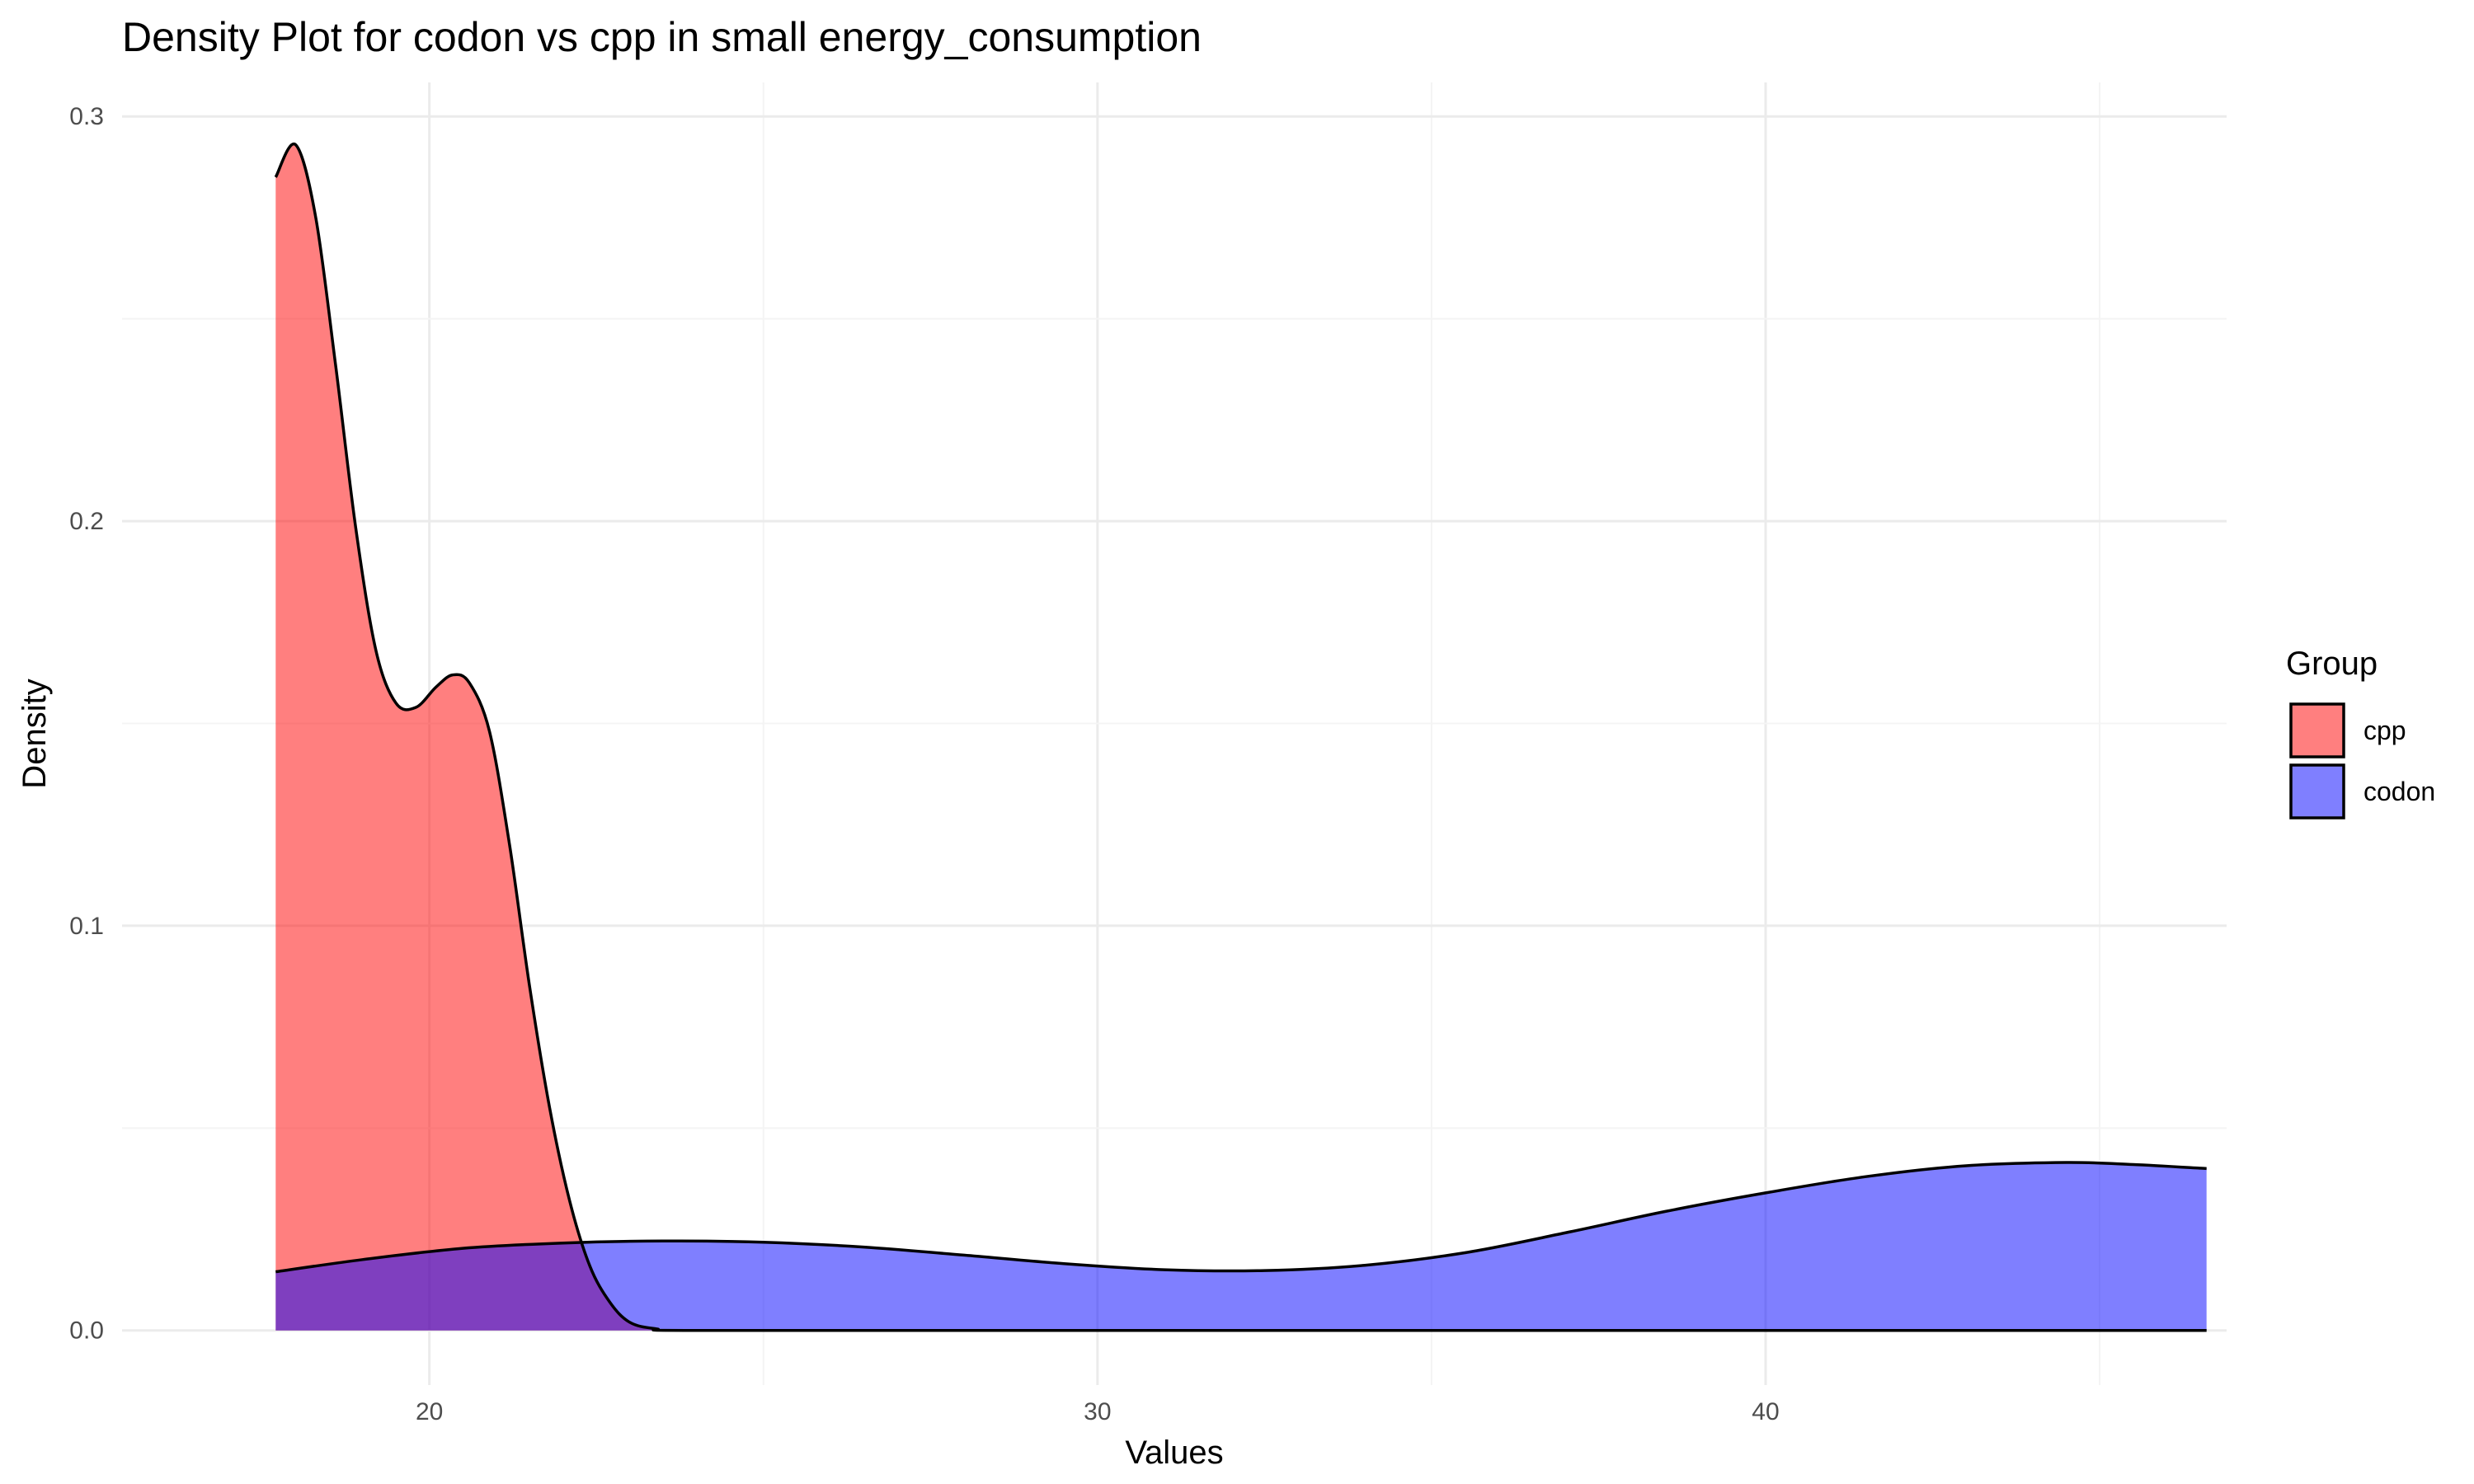 The width and height of the screenshot is (2474, 1484). Describe the element at coordinates (2317, 791) in the screenshot. I see `legend-swatch-codon` at that location.